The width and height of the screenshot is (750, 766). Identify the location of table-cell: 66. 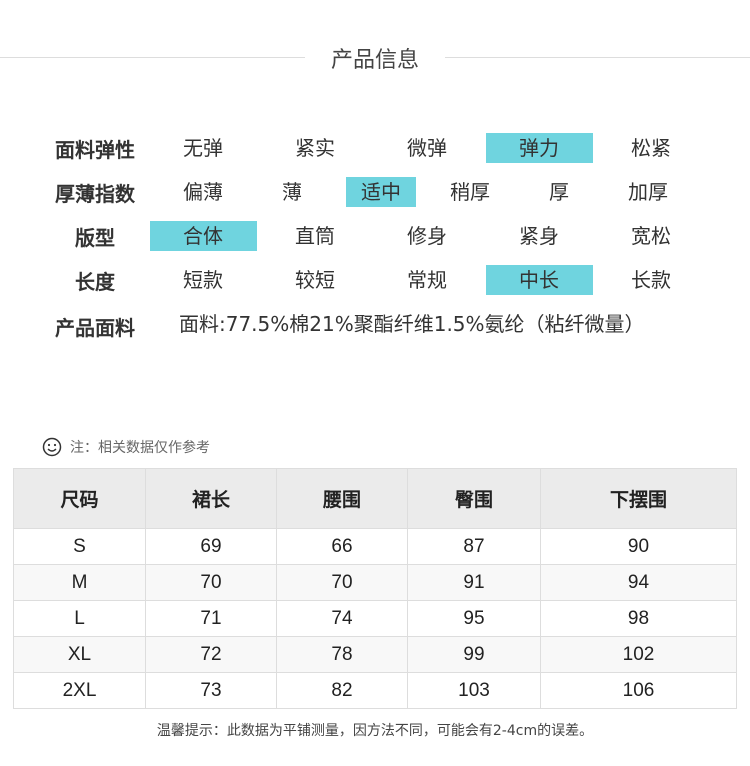
(342, 546).